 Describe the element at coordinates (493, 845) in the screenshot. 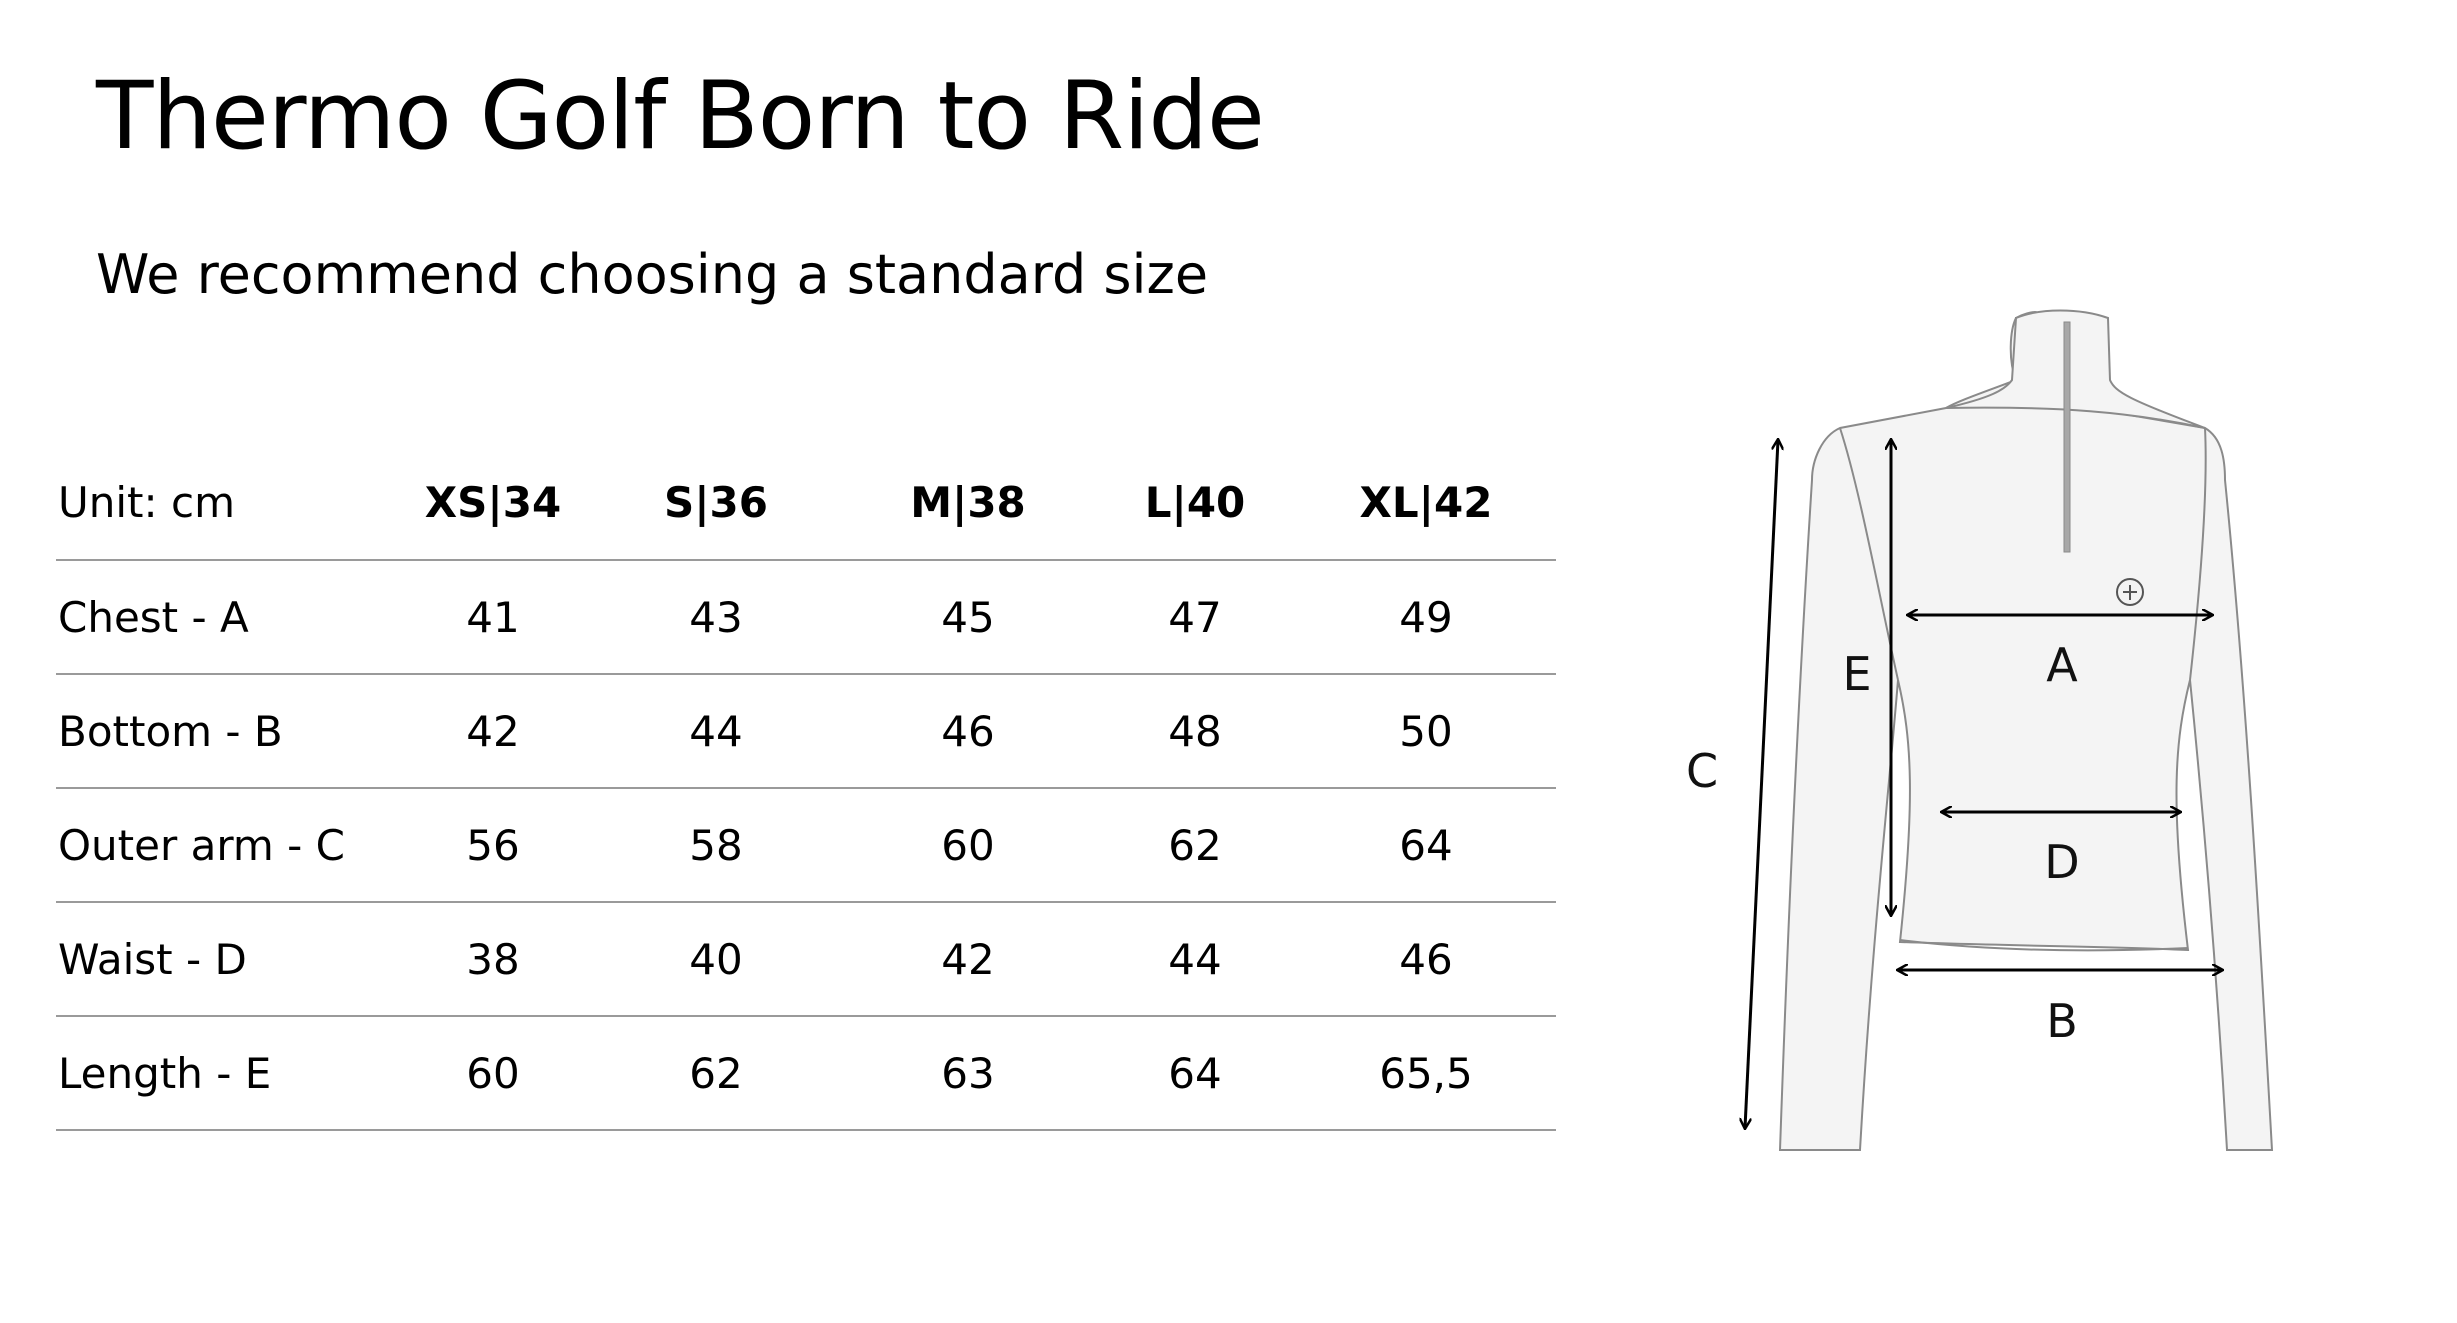

I see `table-cell: 56` at that location.